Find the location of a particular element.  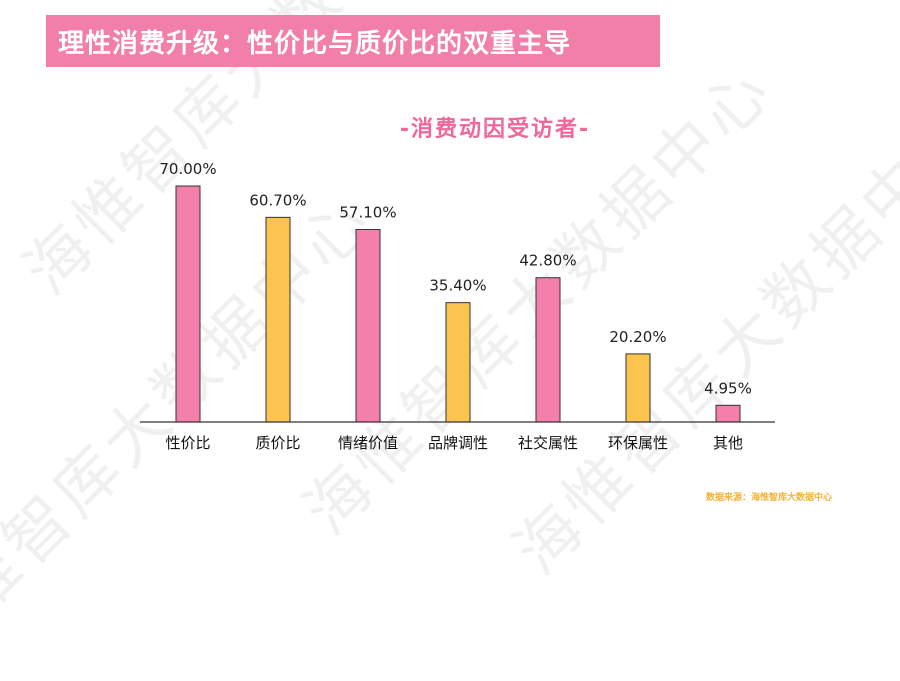

category-label-1: 质价比 is located at coordinates (277, 443).